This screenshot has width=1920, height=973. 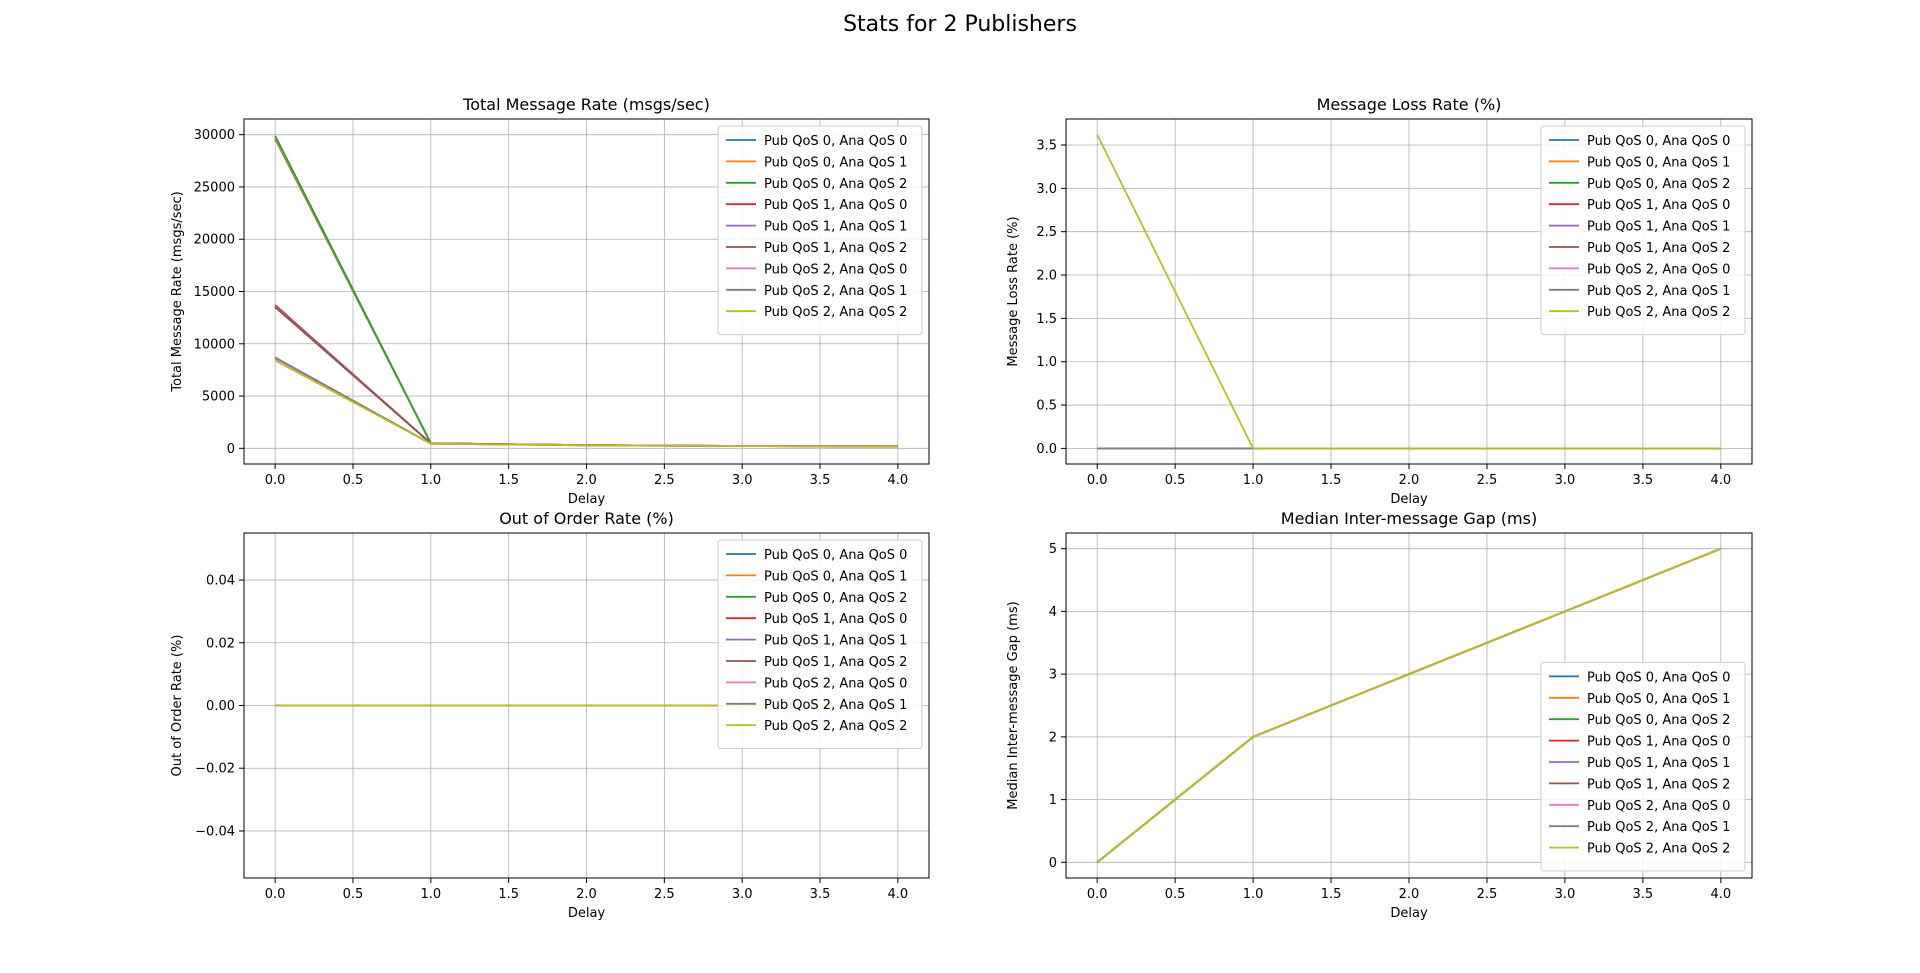 What do you see at coordinates (1013, 291) in the screenshot?
I see `y-axis-label: Message Loss Rate (%)` at bounding box center [1013, 291].